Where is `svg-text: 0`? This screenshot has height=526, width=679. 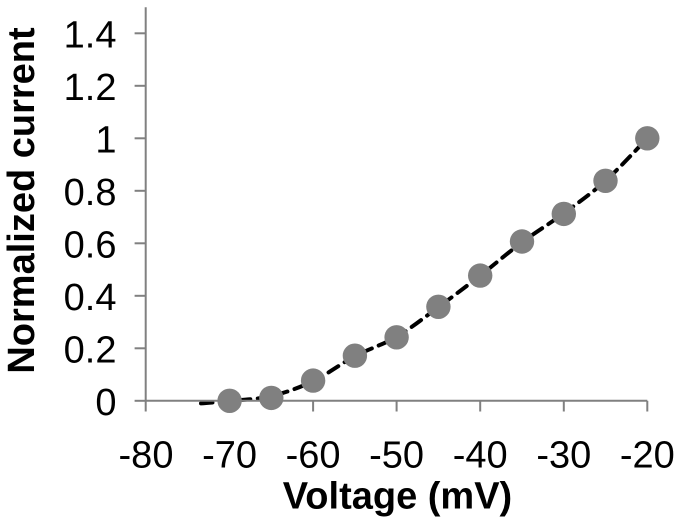
svg-text: 0 is located at coordinates (105, 403).